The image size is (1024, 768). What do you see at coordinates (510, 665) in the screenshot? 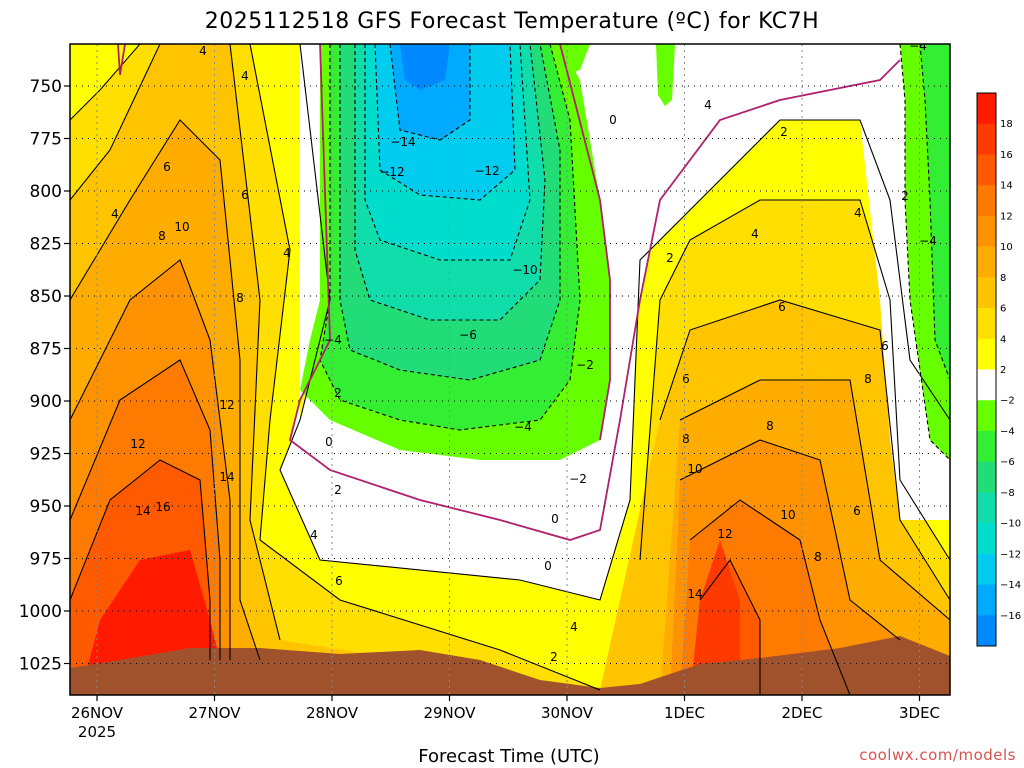
I see `terrain-below-ground` at bounding box center [510, 665].